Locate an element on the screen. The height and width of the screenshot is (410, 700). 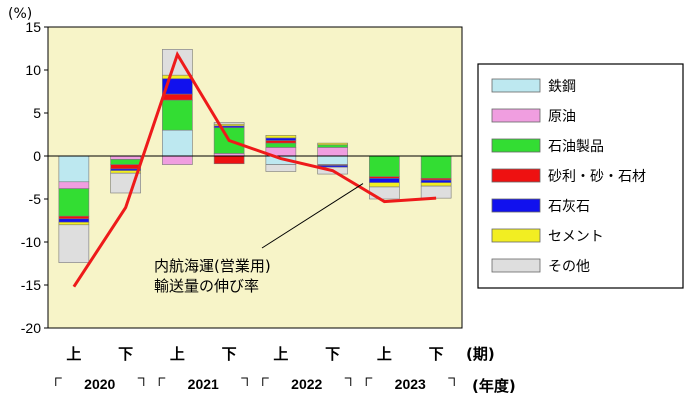
y-axis: 15 10 5 0 -5 -10 -15 -20 is located at coordinates (34, 177).